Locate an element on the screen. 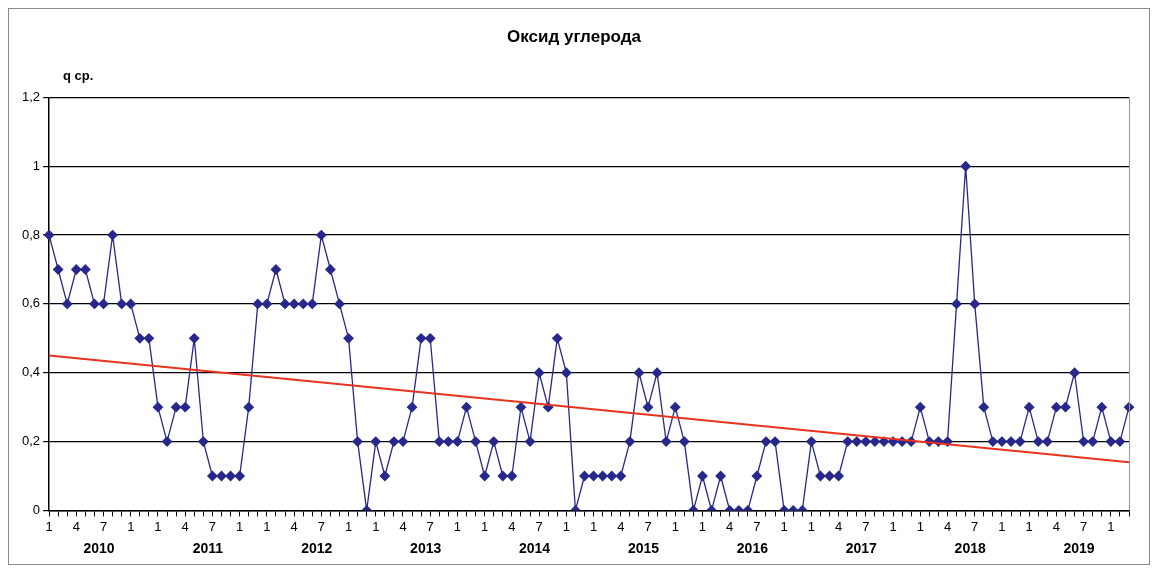 The image size is (1160, 575). text: 2017 is located at coordinates (861, 548).